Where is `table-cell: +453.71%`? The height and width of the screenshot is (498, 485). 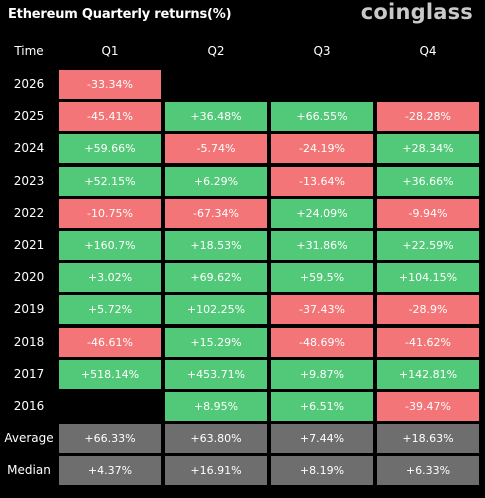 table-cell: +453.71% is located at coordinates (216, 374).